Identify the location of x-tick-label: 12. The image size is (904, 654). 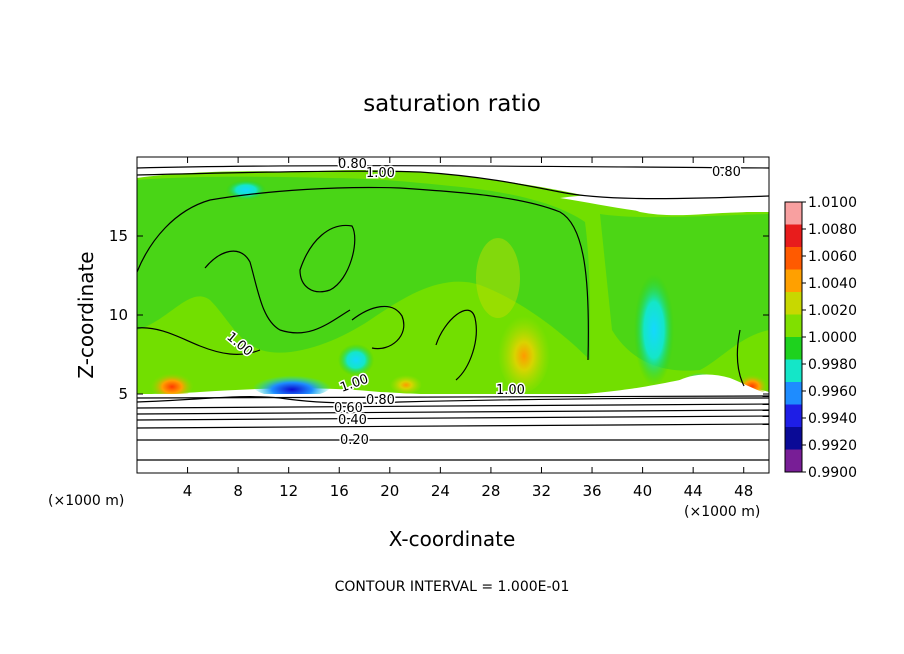
(288, 491).